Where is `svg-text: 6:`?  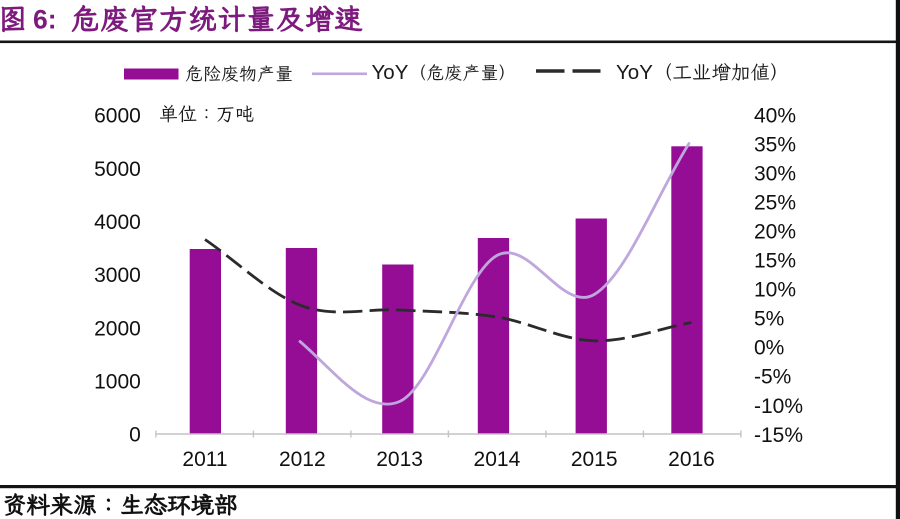
svg-text: 6: is located at coordinates (45, 20).